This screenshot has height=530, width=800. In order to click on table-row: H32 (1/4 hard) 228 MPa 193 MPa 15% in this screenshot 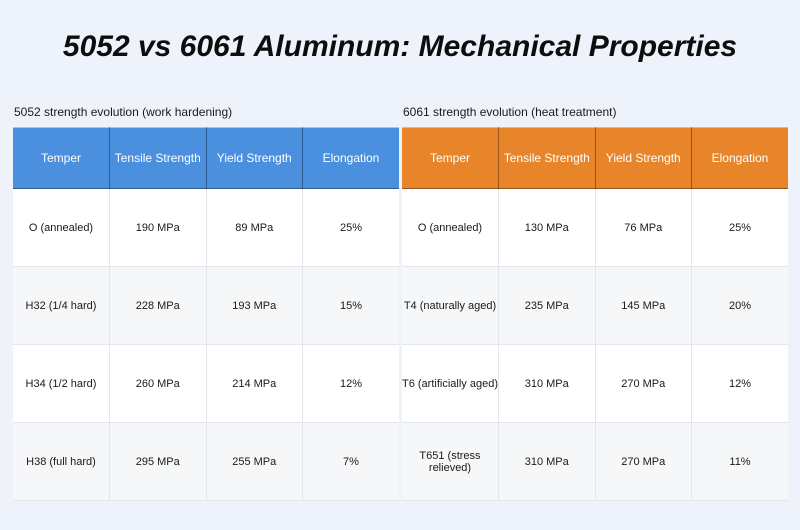, I will do `click(206, 305)`.